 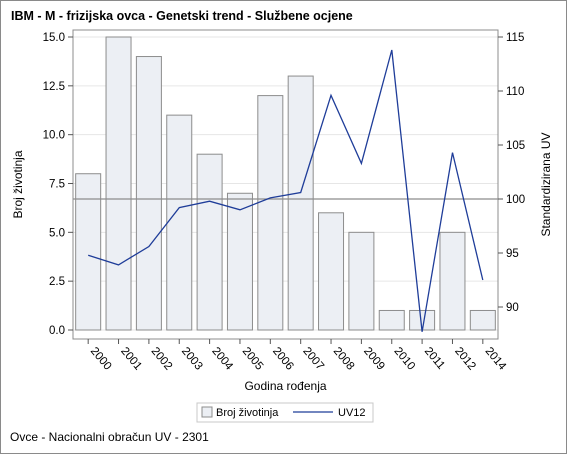 What do you see at coordinates (496, 359) in the screenshot?
I see `x-tick-label: 2014` at bounding box center [496, 359].